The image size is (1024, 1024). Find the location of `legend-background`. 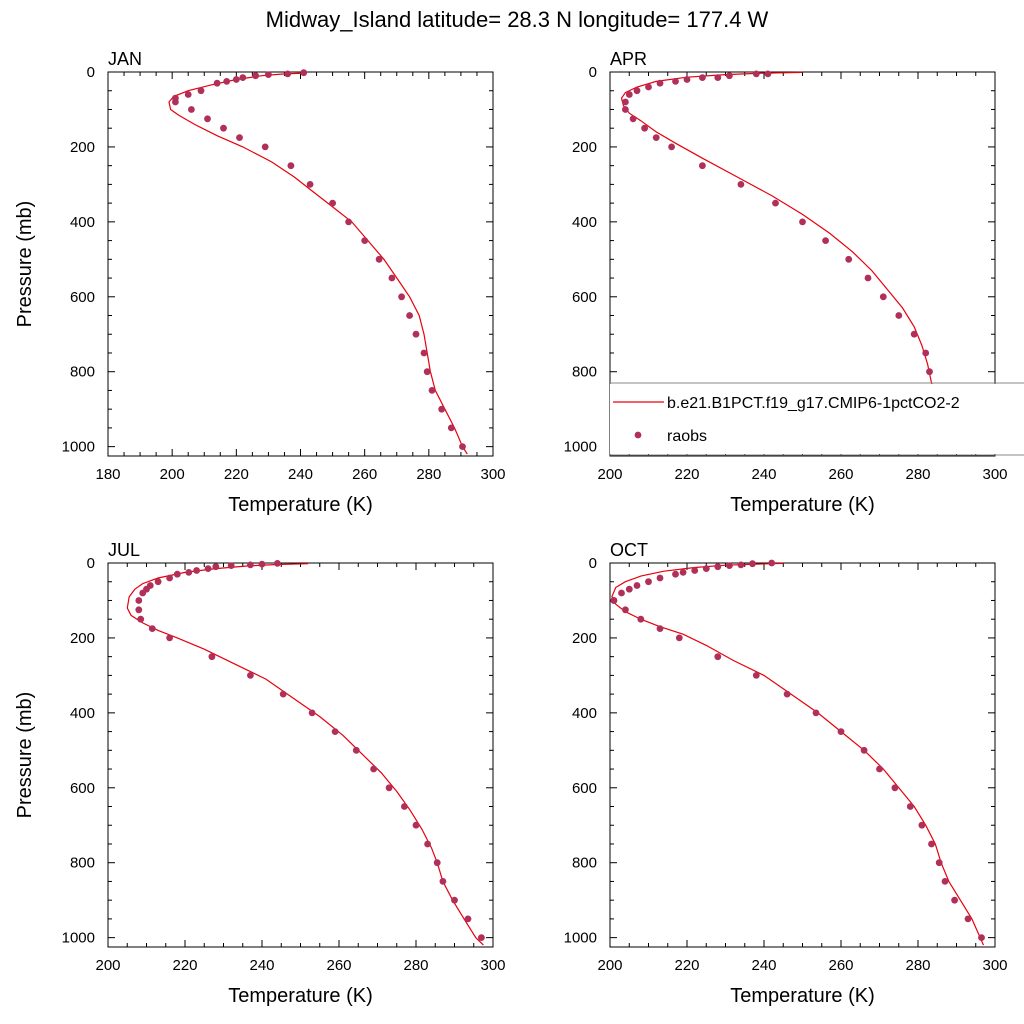

legend-background is located at coordinates (817, 419).